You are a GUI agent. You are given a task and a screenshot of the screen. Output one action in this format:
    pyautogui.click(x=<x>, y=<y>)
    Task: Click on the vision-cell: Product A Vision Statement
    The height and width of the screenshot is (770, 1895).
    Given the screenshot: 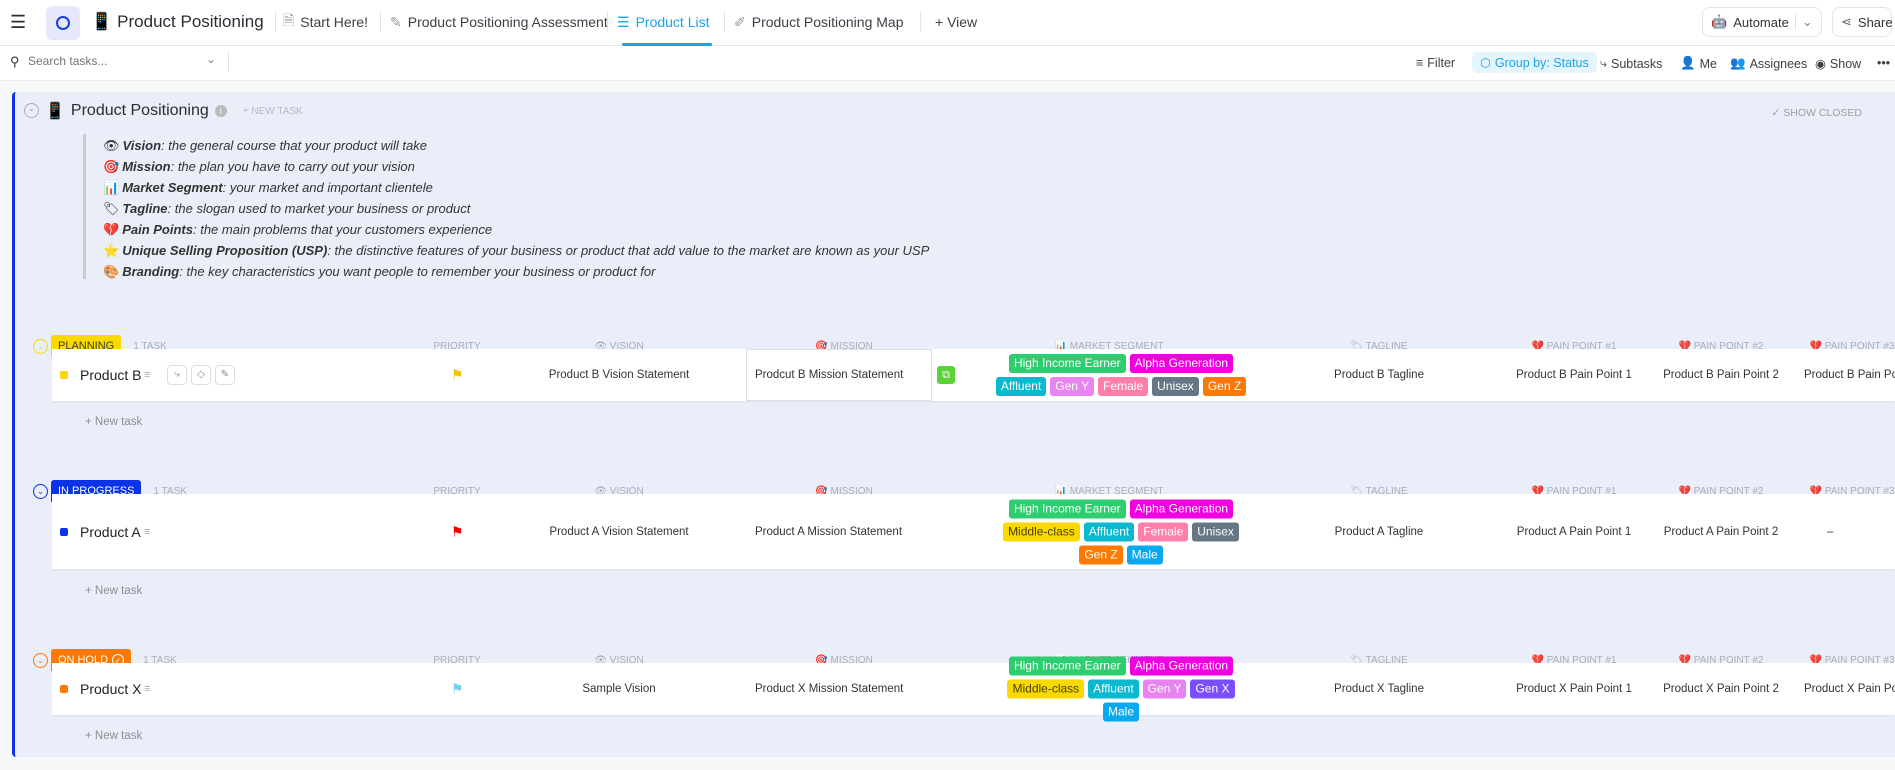 What is the action you would take?
    pyautogui.click(x=619, y=531)
    